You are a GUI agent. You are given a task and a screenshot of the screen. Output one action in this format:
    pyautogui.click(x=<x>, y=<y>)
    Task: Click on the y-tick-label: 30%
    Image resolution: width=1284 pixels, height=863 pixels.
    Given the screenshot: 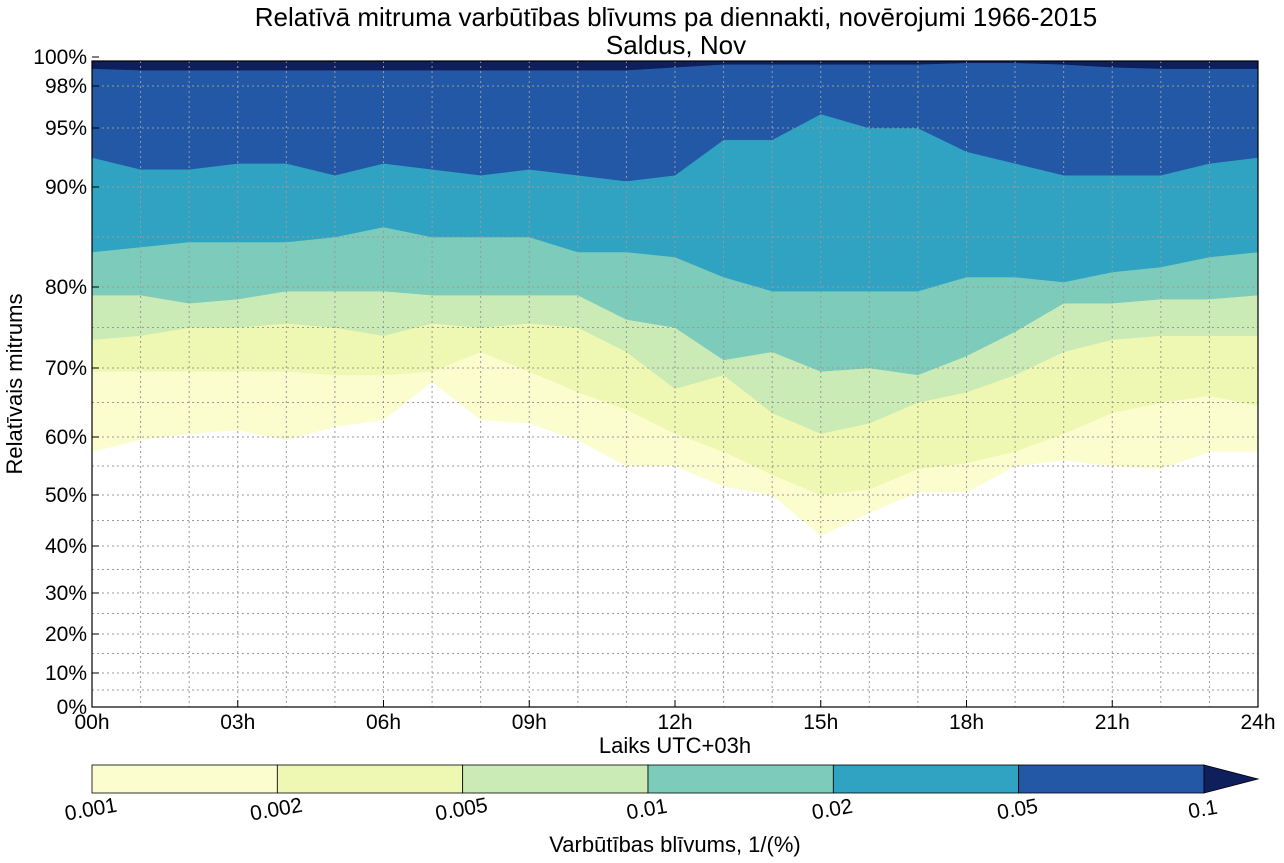 What is the action you would take?
    pyautogui.click(x=66, y=593)
    